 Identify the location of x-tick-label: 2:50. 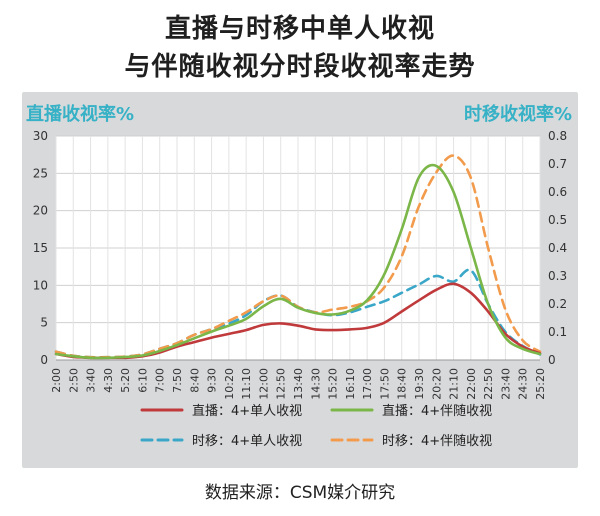
(73, 380).